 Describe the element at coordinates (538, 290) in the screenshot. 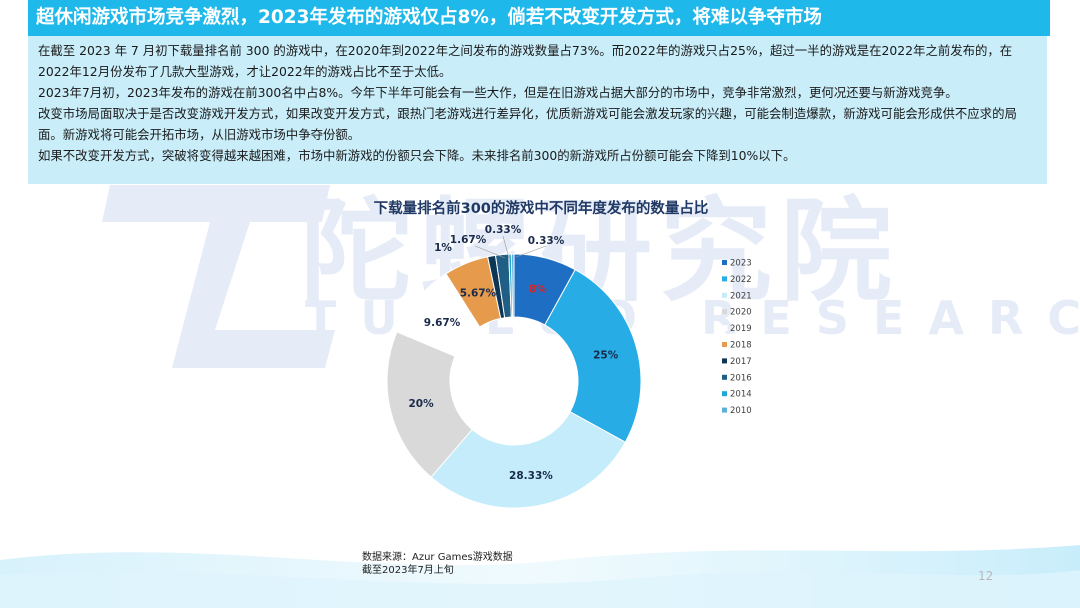

I see `data-label-2023: 8%` at that location.